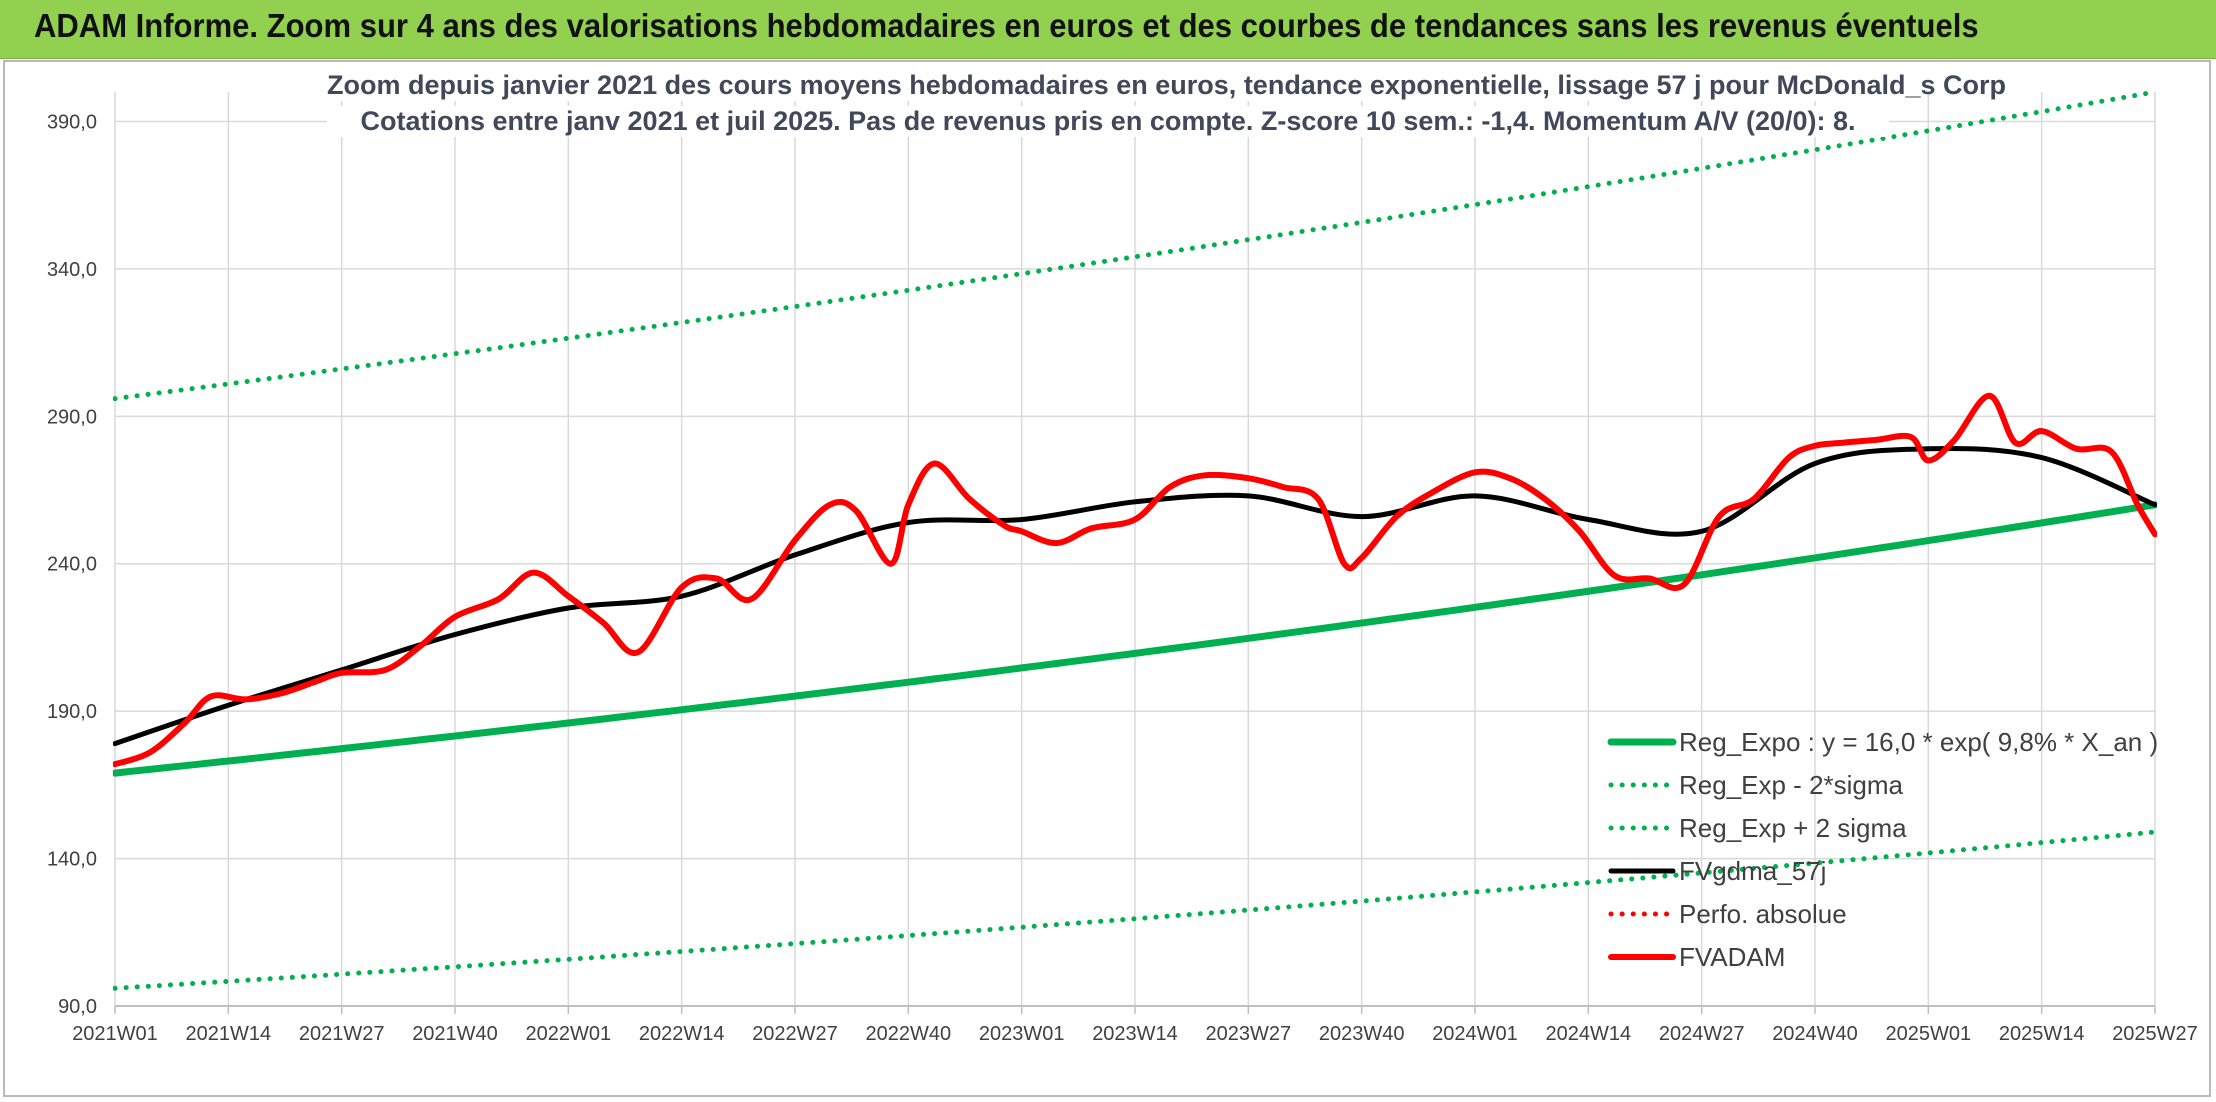 The width and height of the screenshot is (2216, 1102). I want to click on legend-label: Reg_Exp - 2*sigma, so click(1791, 785).